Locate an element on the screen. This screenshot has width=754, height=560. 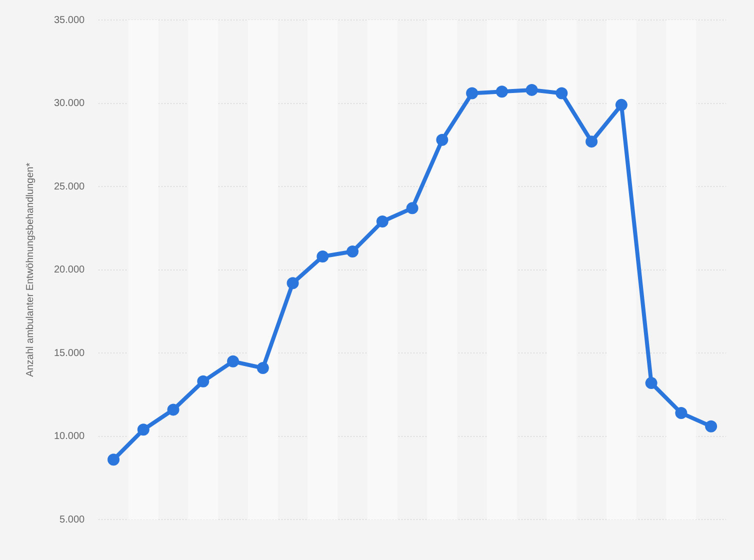
y-axis-title: Anzahl ambulanter Entwöhnungsbehandlungen* is located at coordinates (30, 269).